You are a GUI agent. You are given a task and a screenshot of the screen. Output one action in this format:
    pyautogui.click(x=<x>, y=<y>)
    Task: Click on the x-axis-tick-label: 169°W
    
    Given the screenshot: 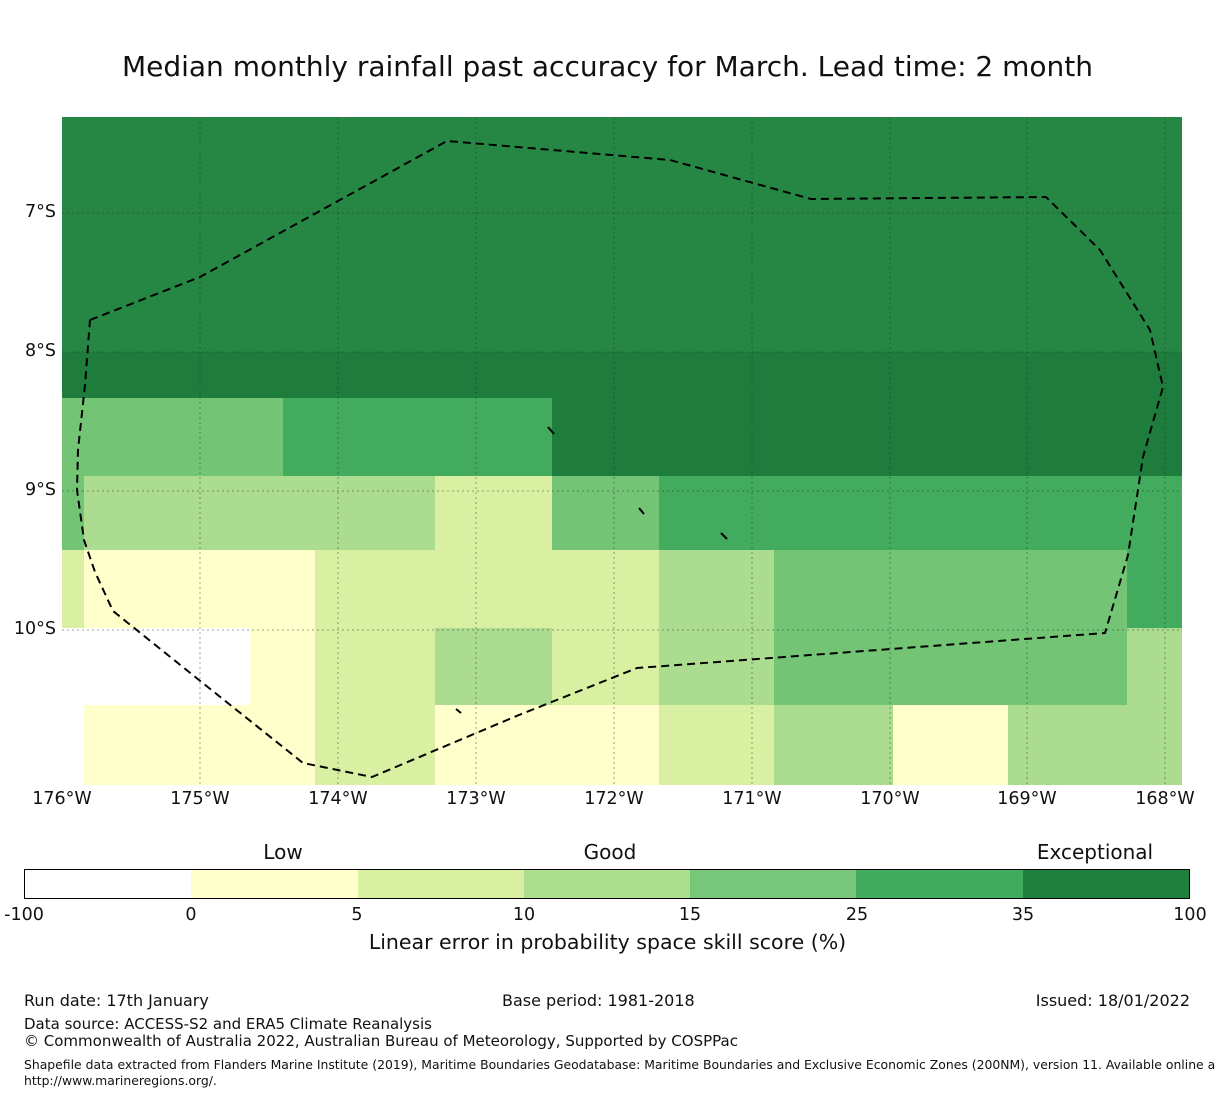 What is the action you would take?
    pyautogui.click(x=1027, y=799)
    